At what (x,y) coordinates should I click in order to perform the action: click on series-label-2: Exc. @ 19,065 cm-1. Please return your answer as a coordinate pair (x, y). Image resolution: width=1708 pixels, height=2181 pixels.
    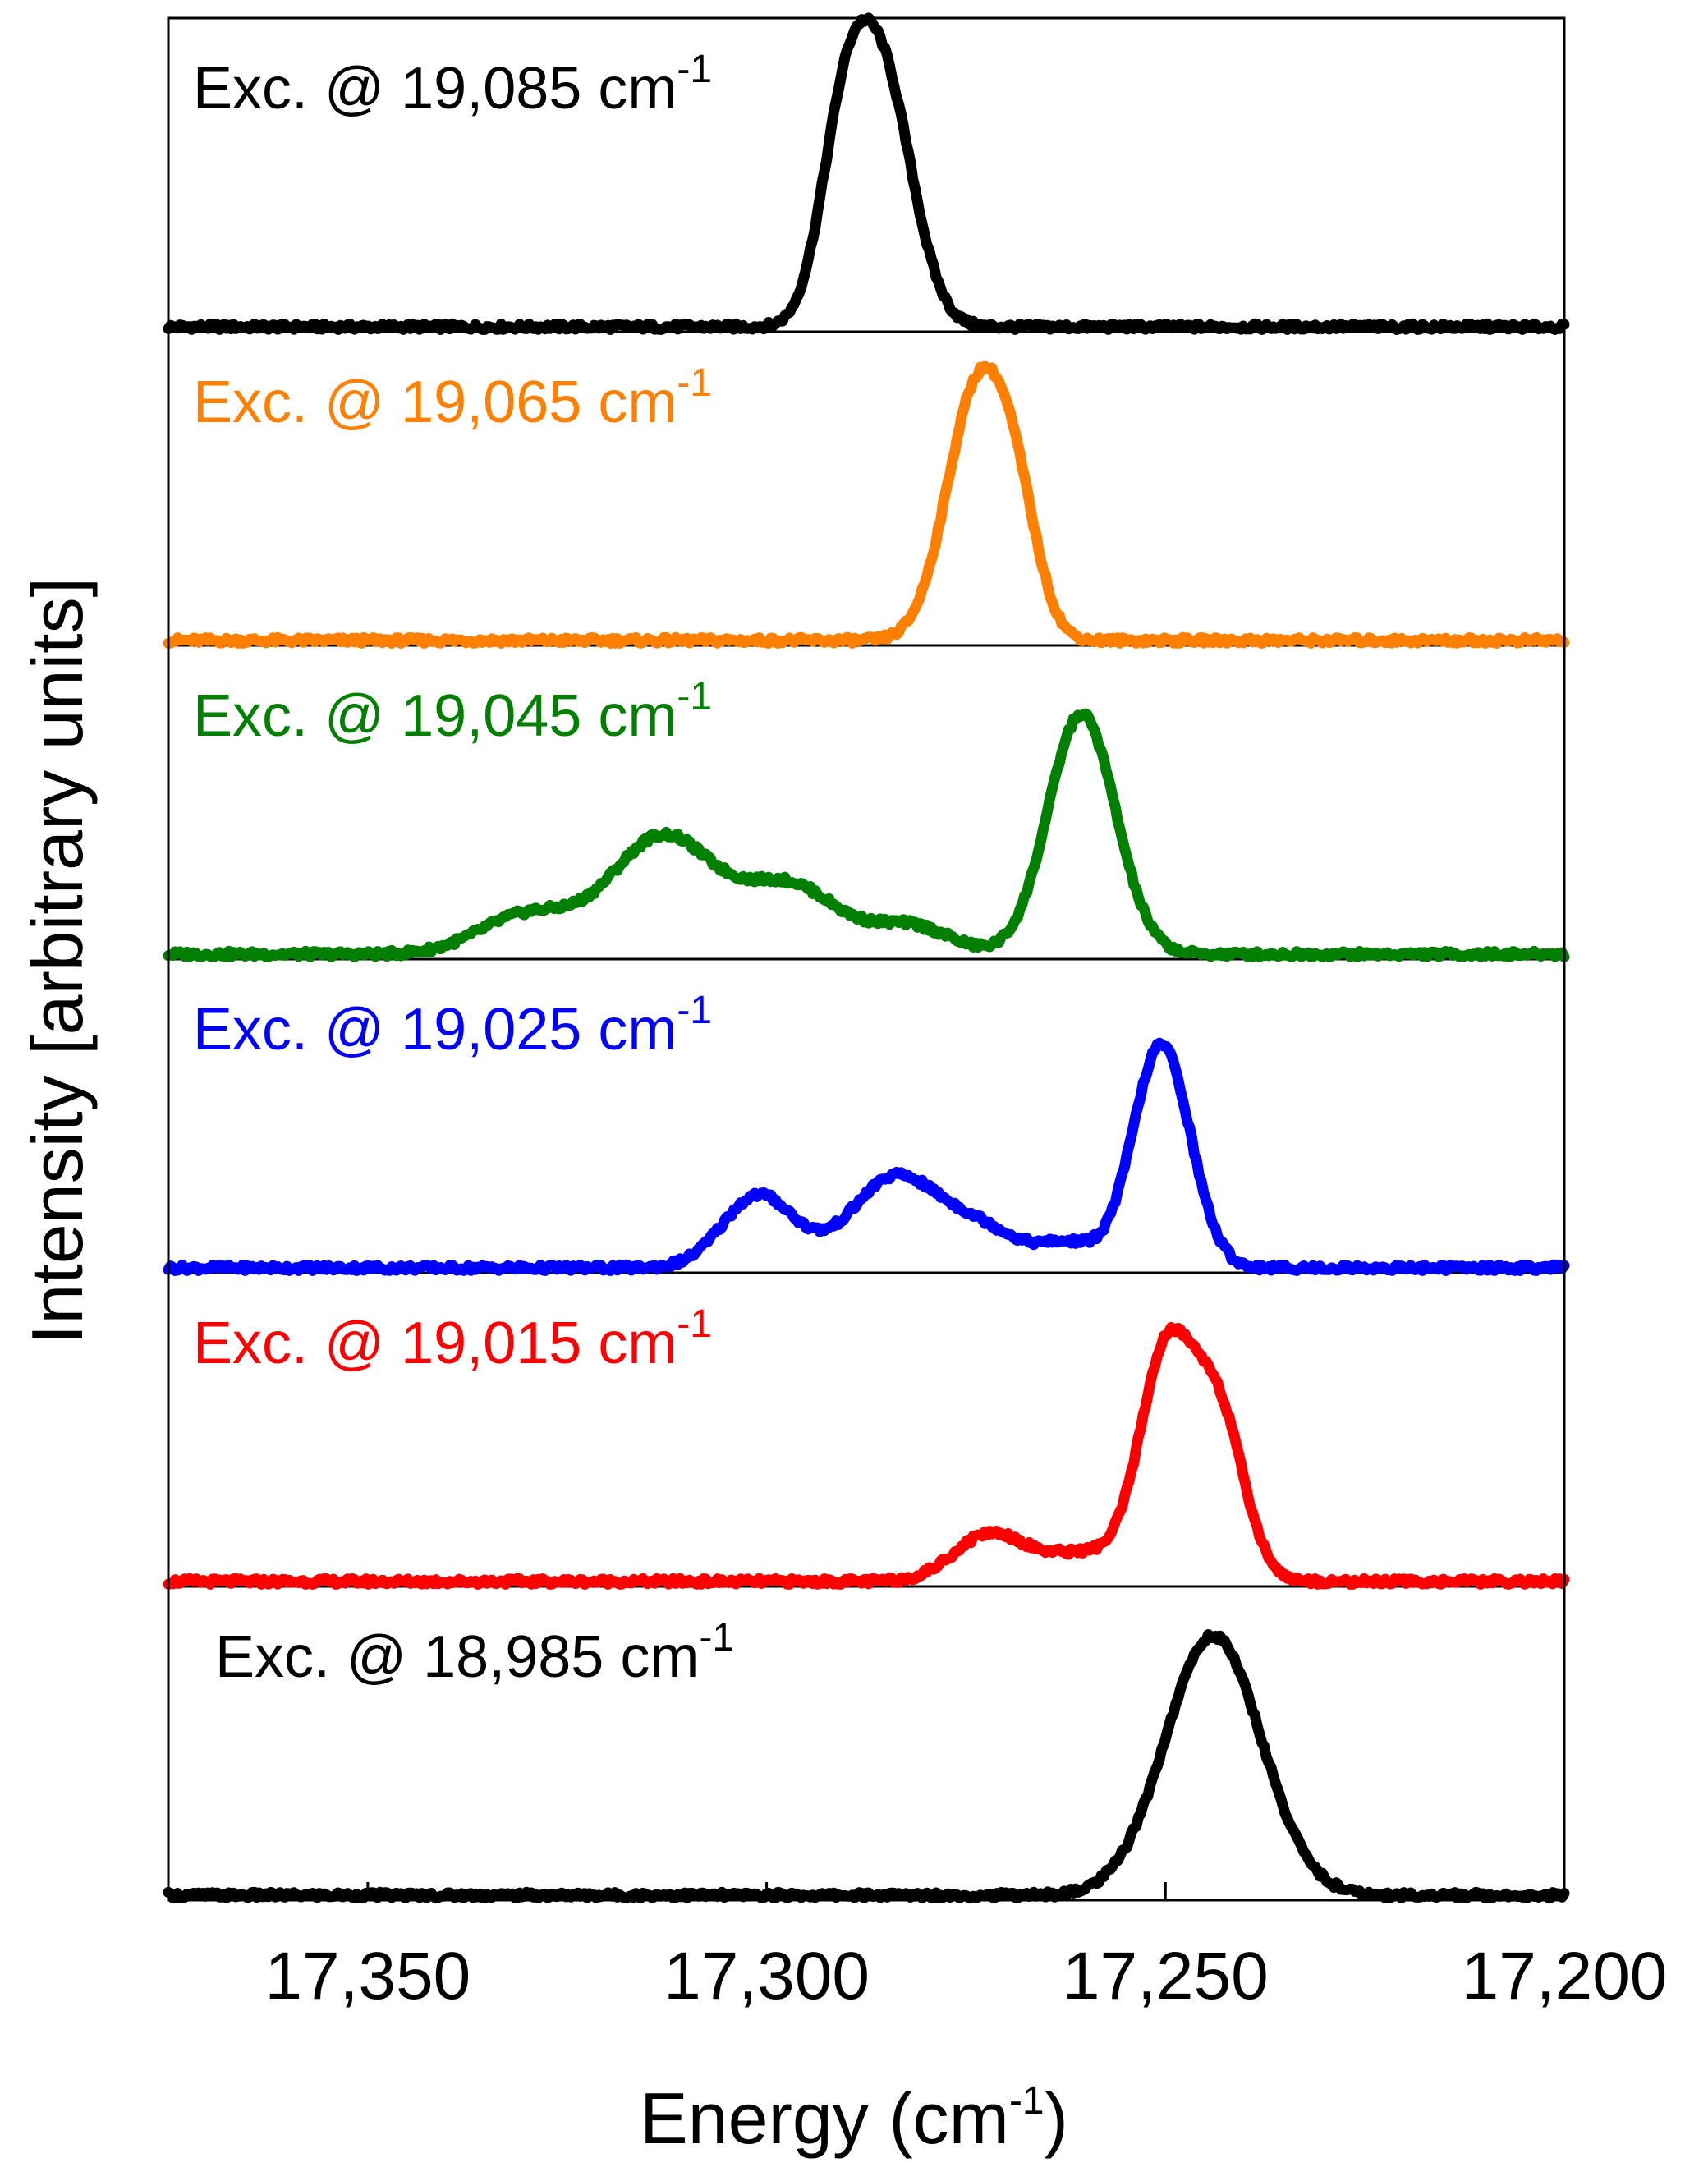
    Looking at the image, I should click on (452, 398).